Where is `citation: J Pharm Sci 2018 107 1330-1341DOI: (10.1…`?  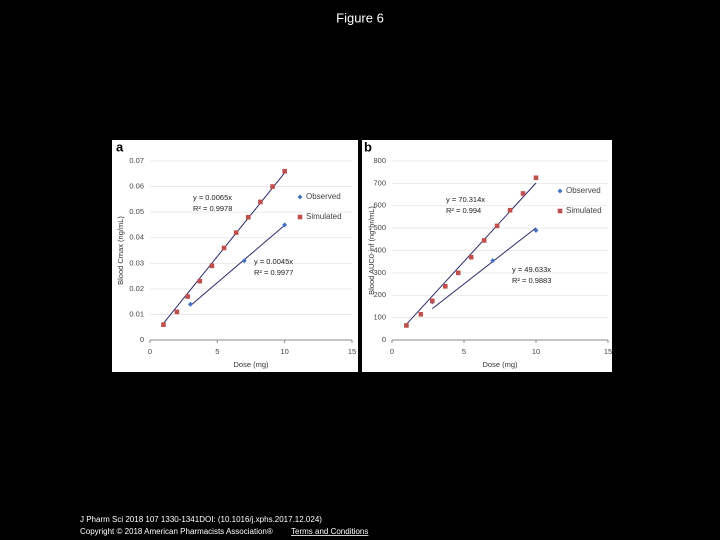 citation: J Pharm Sci 2018 107 1330-1341DOI: (10.1… is located at coordinates (201, 519).